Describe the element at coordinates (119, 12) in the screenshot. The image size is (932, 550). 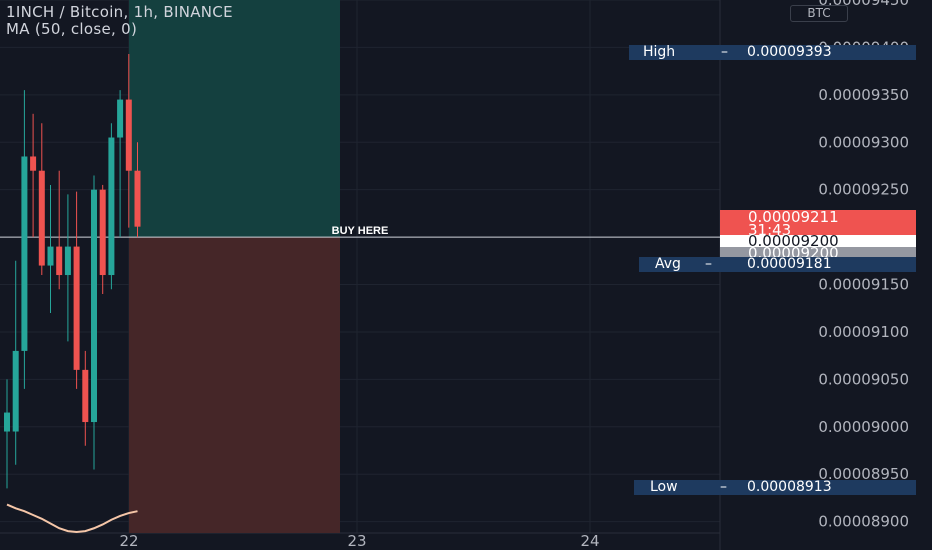
I see `symbol-title: 1INCH / Bitcoin, 1h, BINANCE` at that location.